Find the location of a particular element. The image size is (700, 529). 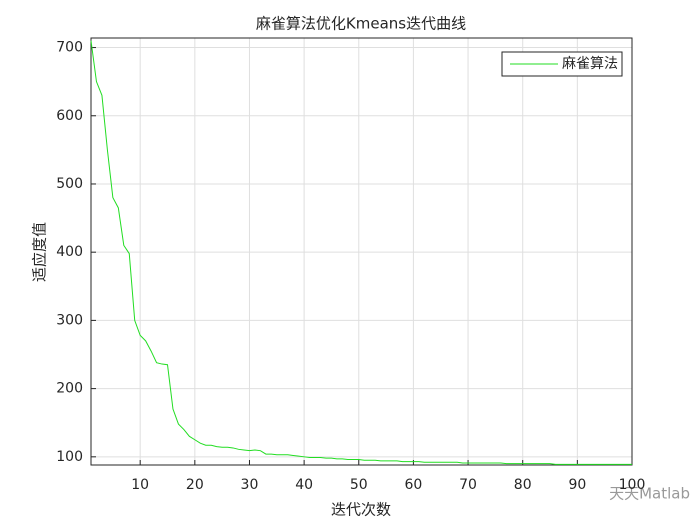

x-tick-label: 80 is located at coordinates (523, 485).